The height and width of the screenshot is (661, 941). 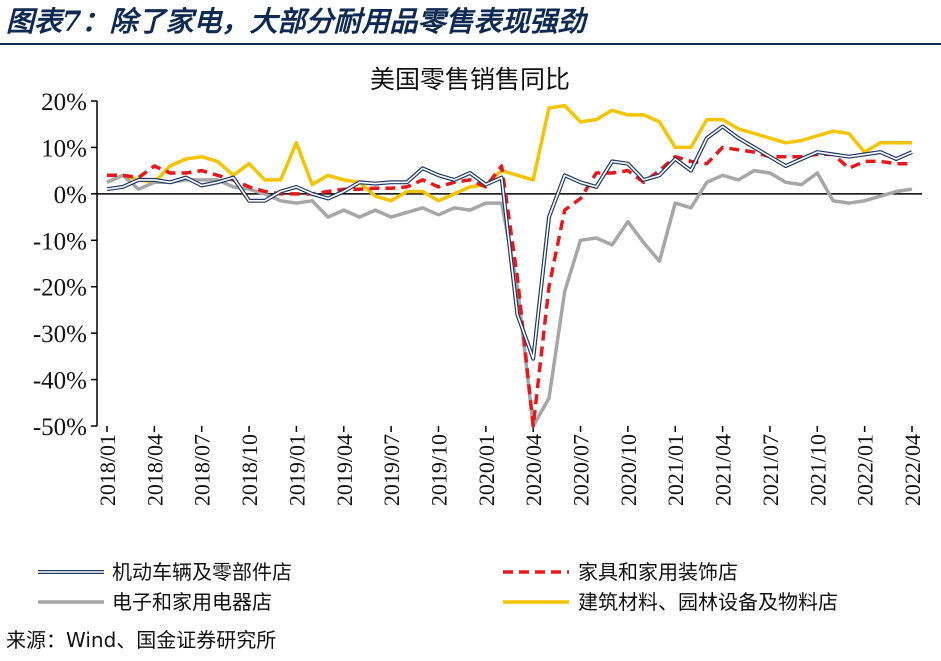 I want to click on x-tick-label: 2021/01, so click(x=675, y=470).